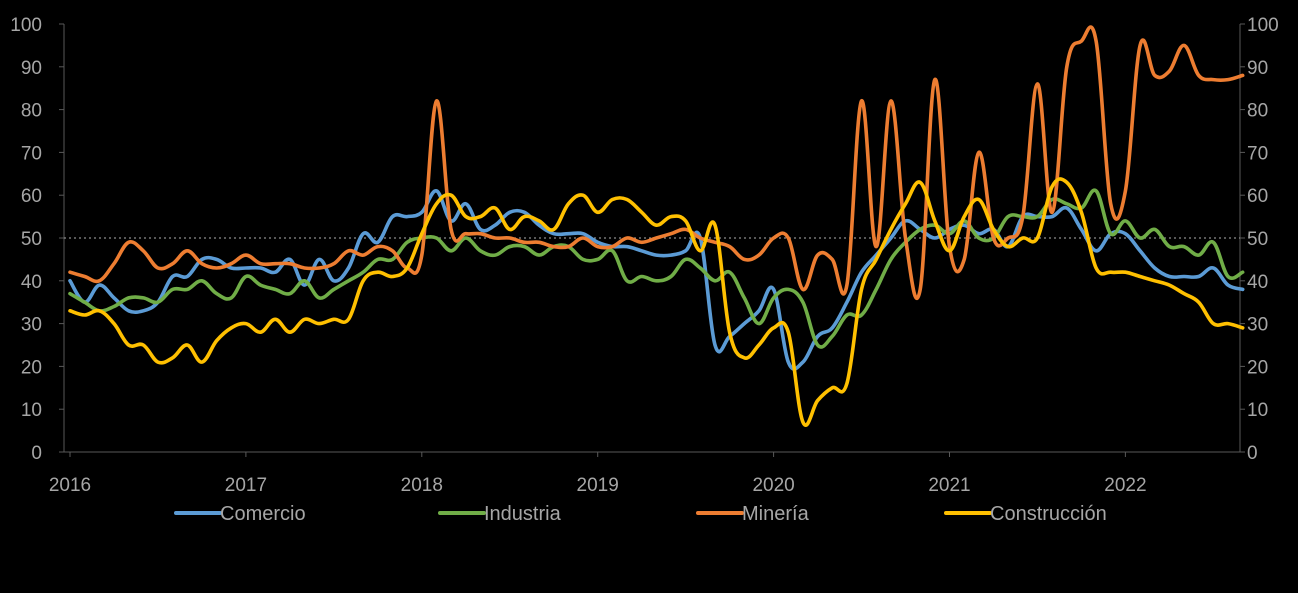 Image resolution: width=1298 pixels, height=593 pixels. Describe the element at coordinates (1263, 25) in the screenshot. I see `y-tick-label-right: 100` at that location.